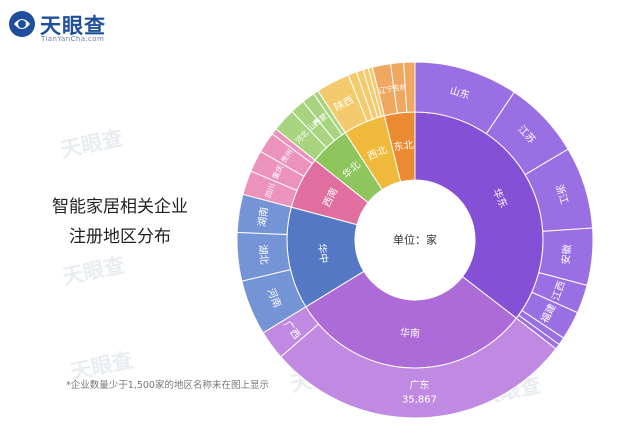 Image resolution: width=640 pixels, height=437 pixels. I want to click on chart-title-line: 注册地区分布, so click(120, 237).